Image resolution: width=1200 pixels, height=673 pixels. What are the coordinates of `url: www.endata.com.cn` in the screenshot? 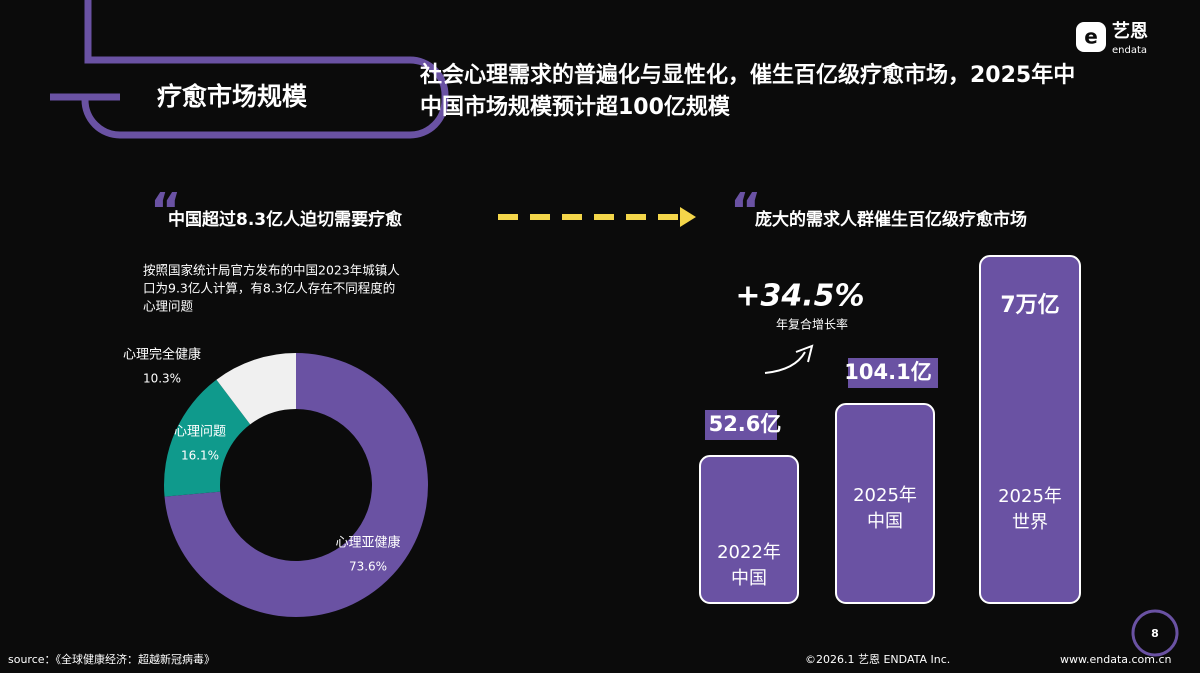 It's located at (1116, 659).